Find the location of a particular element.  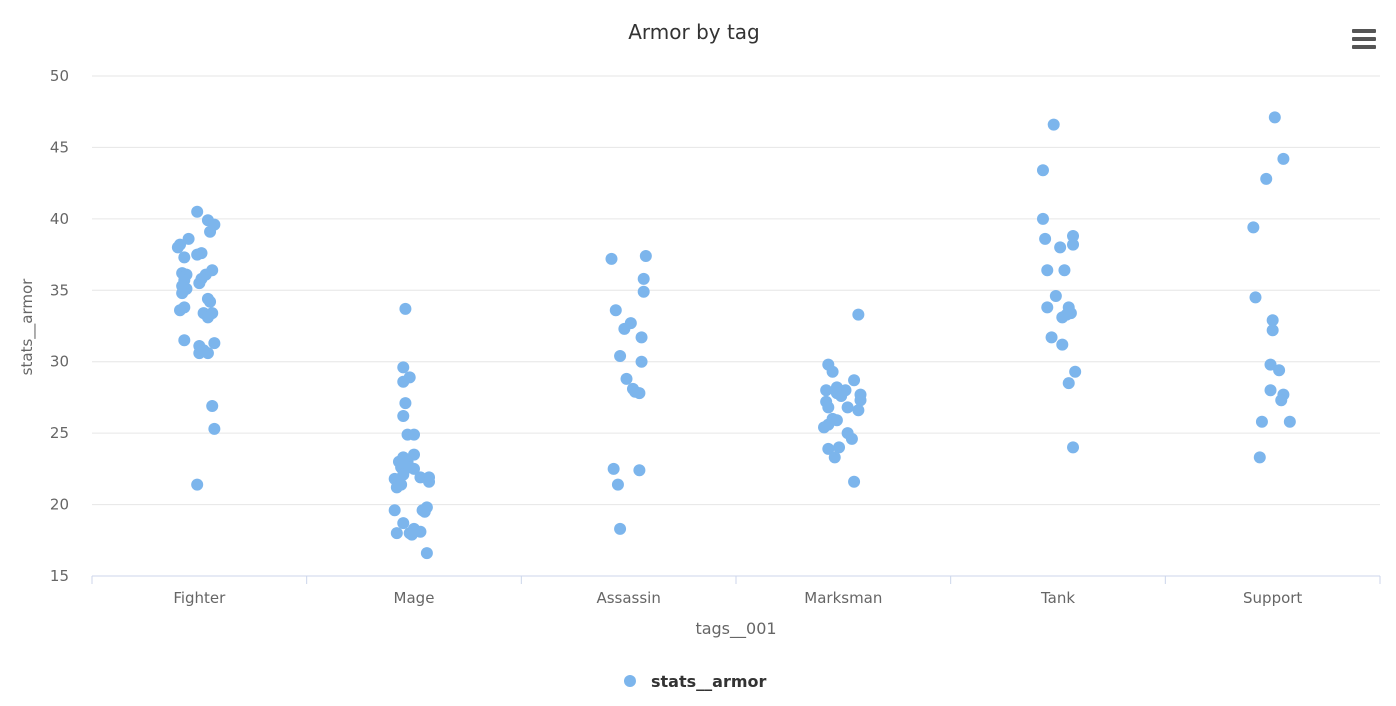

legend-marker is located at coordinates (630, 681).